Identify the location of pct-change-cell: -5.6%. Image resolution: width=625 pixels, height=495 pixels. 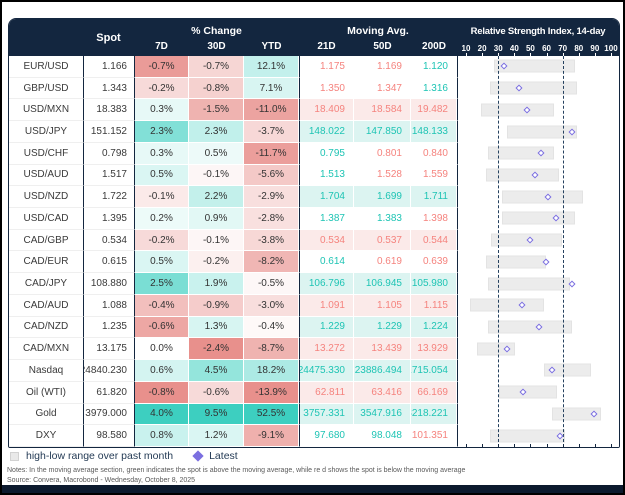
(271, 175).